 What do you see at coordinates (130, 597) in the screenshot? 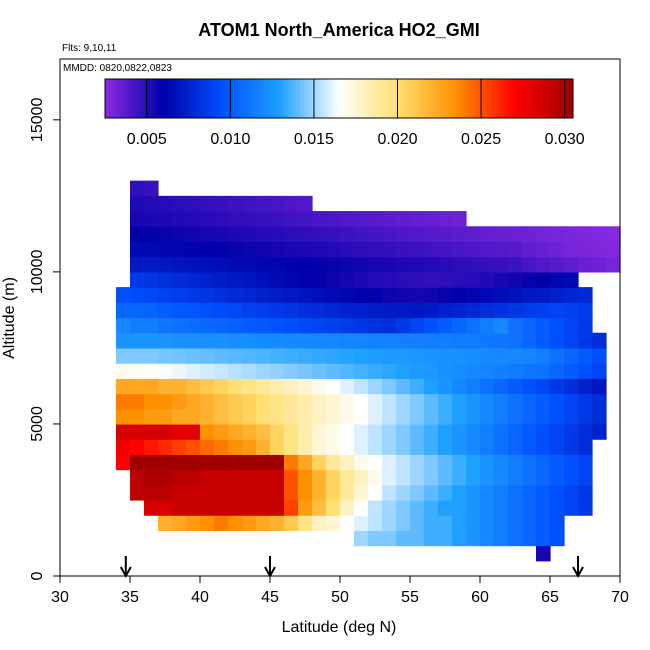
I see `x-tick-label: 35` at bounding box center [130, 597].